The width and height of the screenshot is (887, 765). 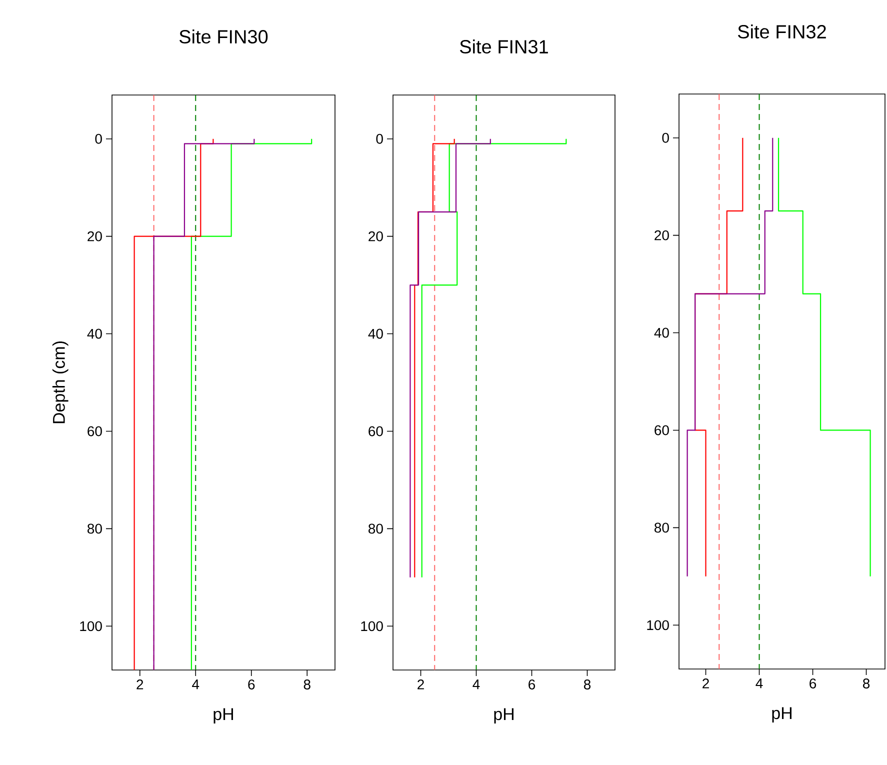 I want to click on chart-title: Site FIN31, so click(x=504, y=47).